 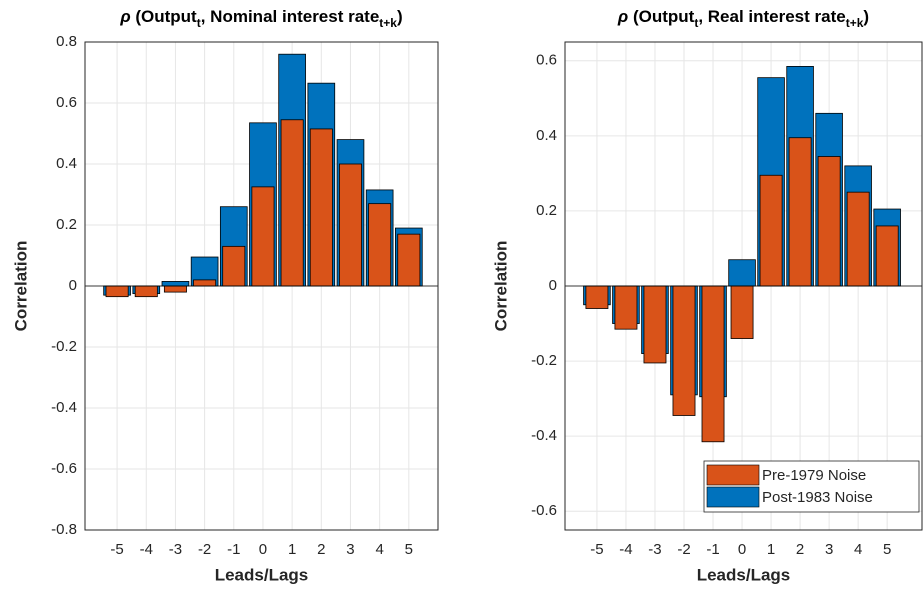 What do you see at coordinates (64, 529) in the screenshot?
I see `y-tick-label: -0.8` at bounding box center [64, 529].